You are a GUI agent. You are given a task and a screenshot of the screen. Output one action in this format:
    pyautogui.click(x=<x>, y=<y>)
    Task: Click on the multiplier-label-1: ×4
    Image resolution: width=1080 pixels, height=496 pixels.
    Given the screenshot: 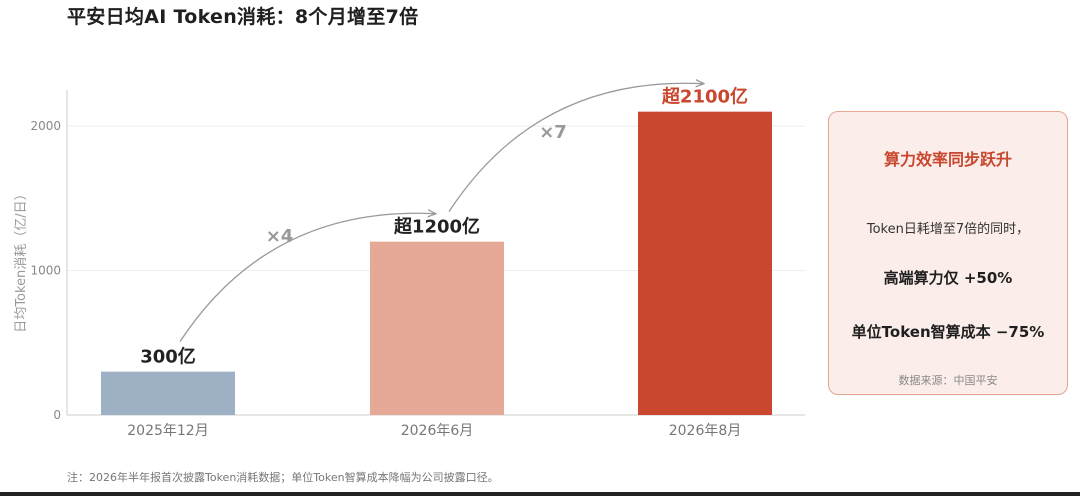 What is the action you would take?
    pyautogui.click(x=280, y=236)
    